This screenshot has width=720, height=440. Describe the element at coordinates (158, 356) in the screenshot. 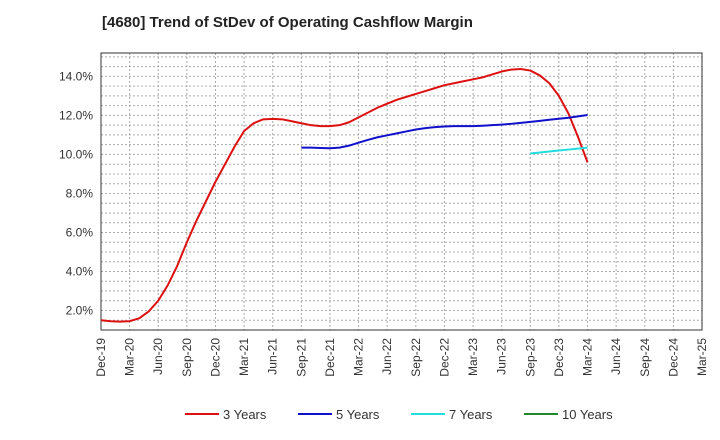

I see `x-tick-label: Jun-20` at that location.